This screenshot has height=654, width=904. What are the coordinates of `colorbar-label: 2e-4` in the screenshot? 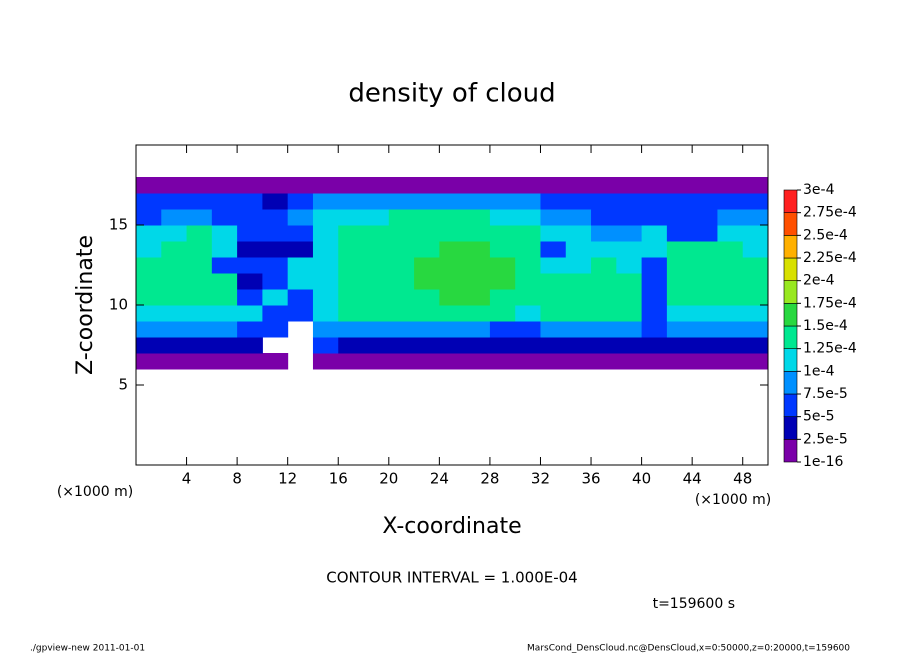 It's located at (819, 281).